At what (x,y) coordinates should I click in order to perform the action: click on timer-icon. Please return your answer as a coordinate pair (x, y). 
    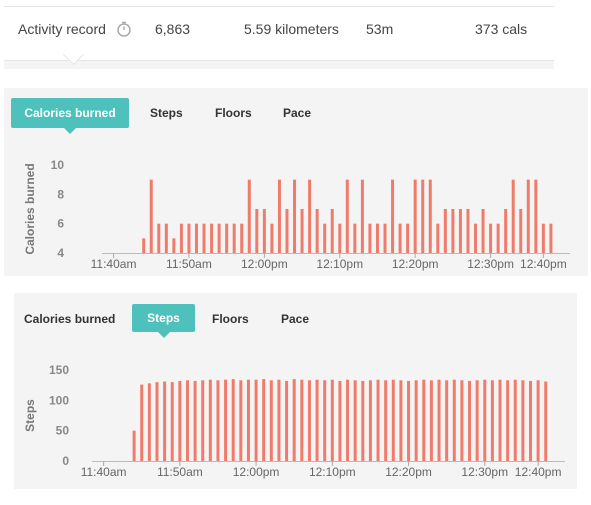
    Looking at the image, I should click on (124, 29).